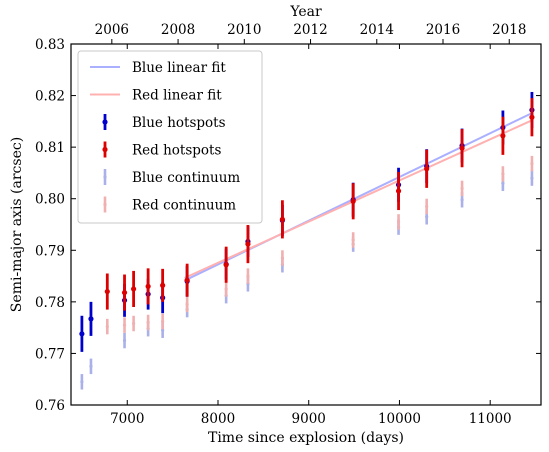 This screenshot has width=549, height=452. I want to click on x-tick-label: 11000, so click(490, 419).